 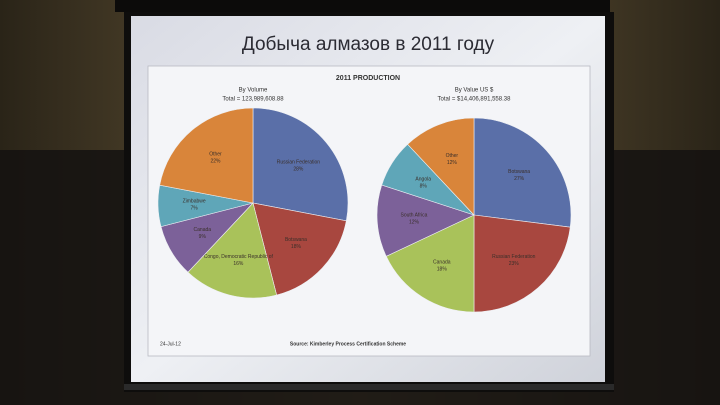 I want to click on pie-subtitle: Total = 123,989,608.88, so click(x=253, y=100).